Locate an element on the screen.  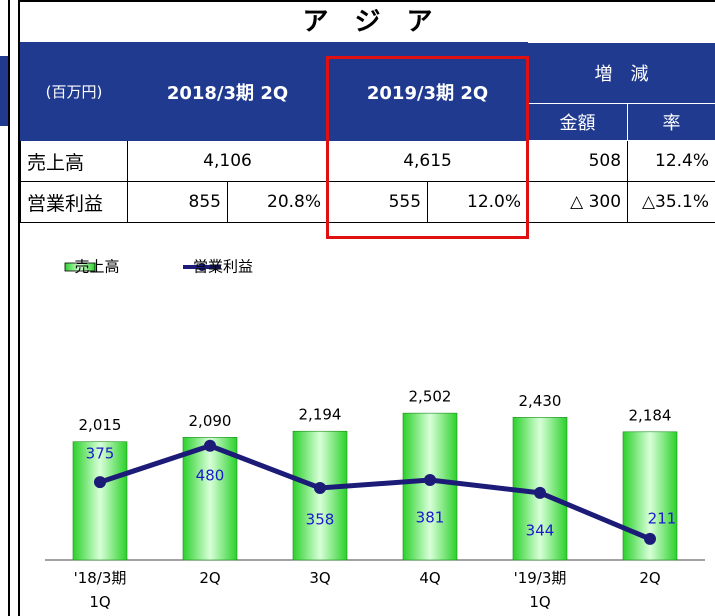
bar-value-label: 2,430 is located at coordinates (540, 401).